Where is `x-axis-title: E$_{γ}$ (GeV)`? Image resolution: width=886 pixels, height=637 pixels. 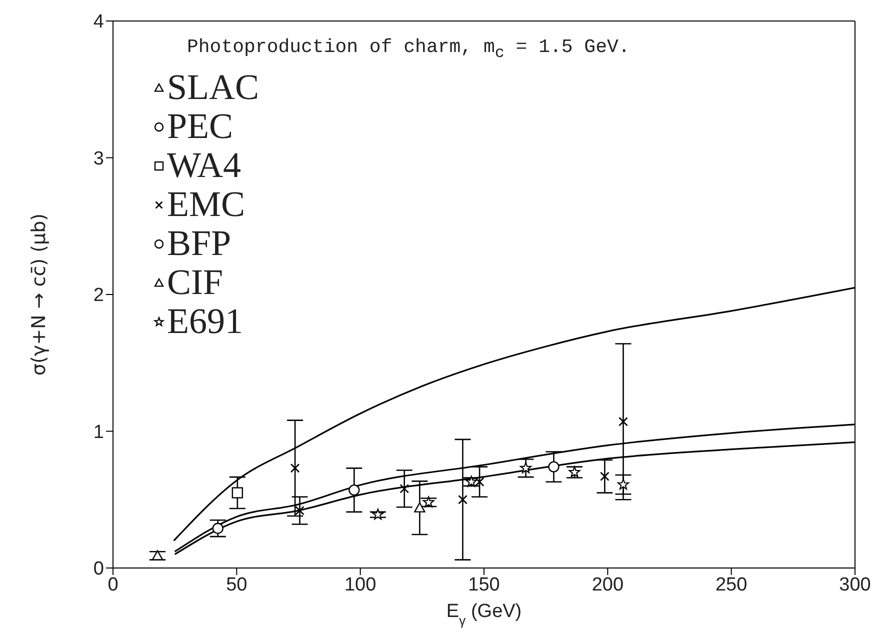 x-axis-title: E$_{γ}$ (GeV) is located at coordinates (484, 614).